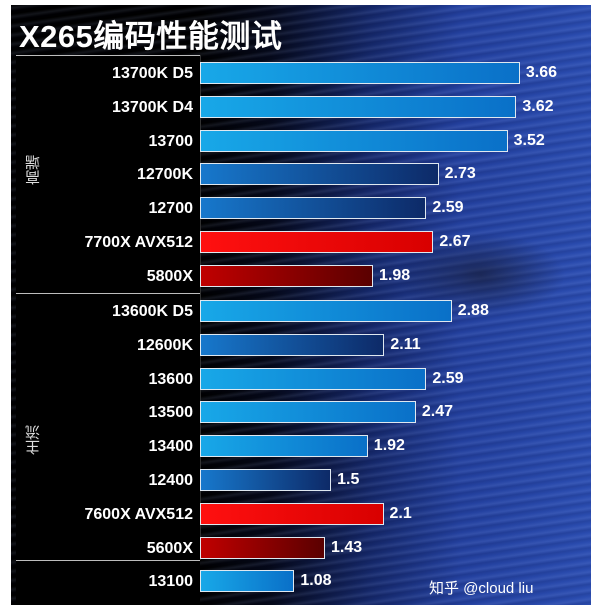 This screenshot has width=600, height=610. I want to click on bar-row: 13700 3.52, so click(301, 142).